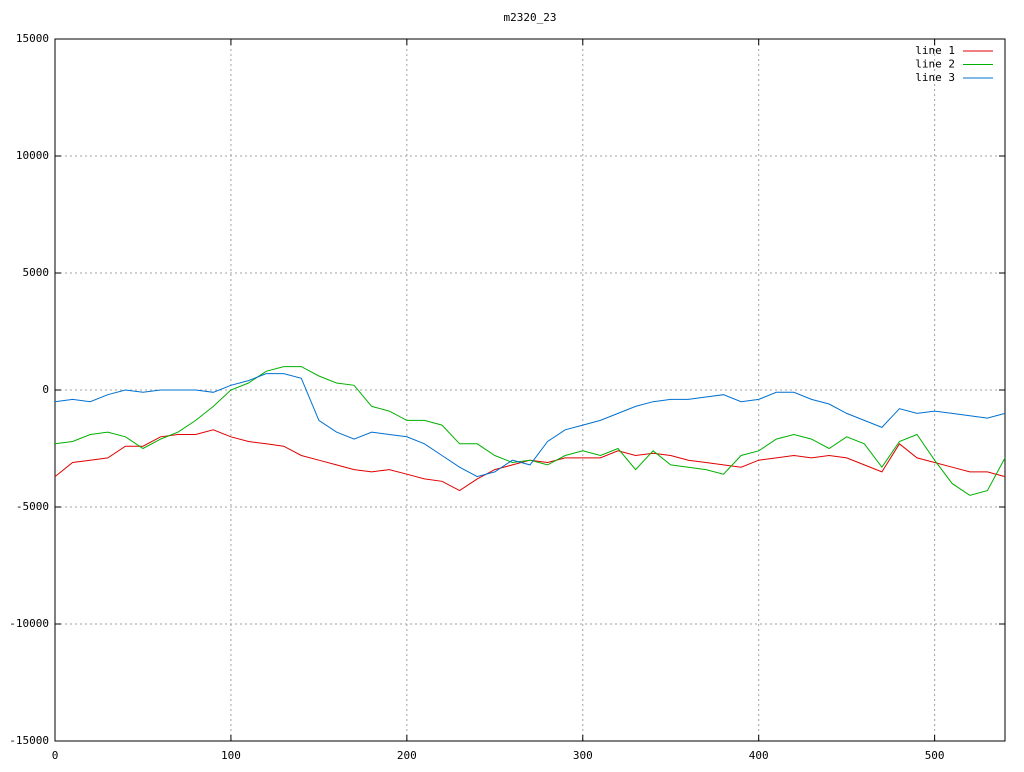 The width and height of the screenshot is (1024, 772). I want to click on x-tick-label: 100, so click(231, 755).